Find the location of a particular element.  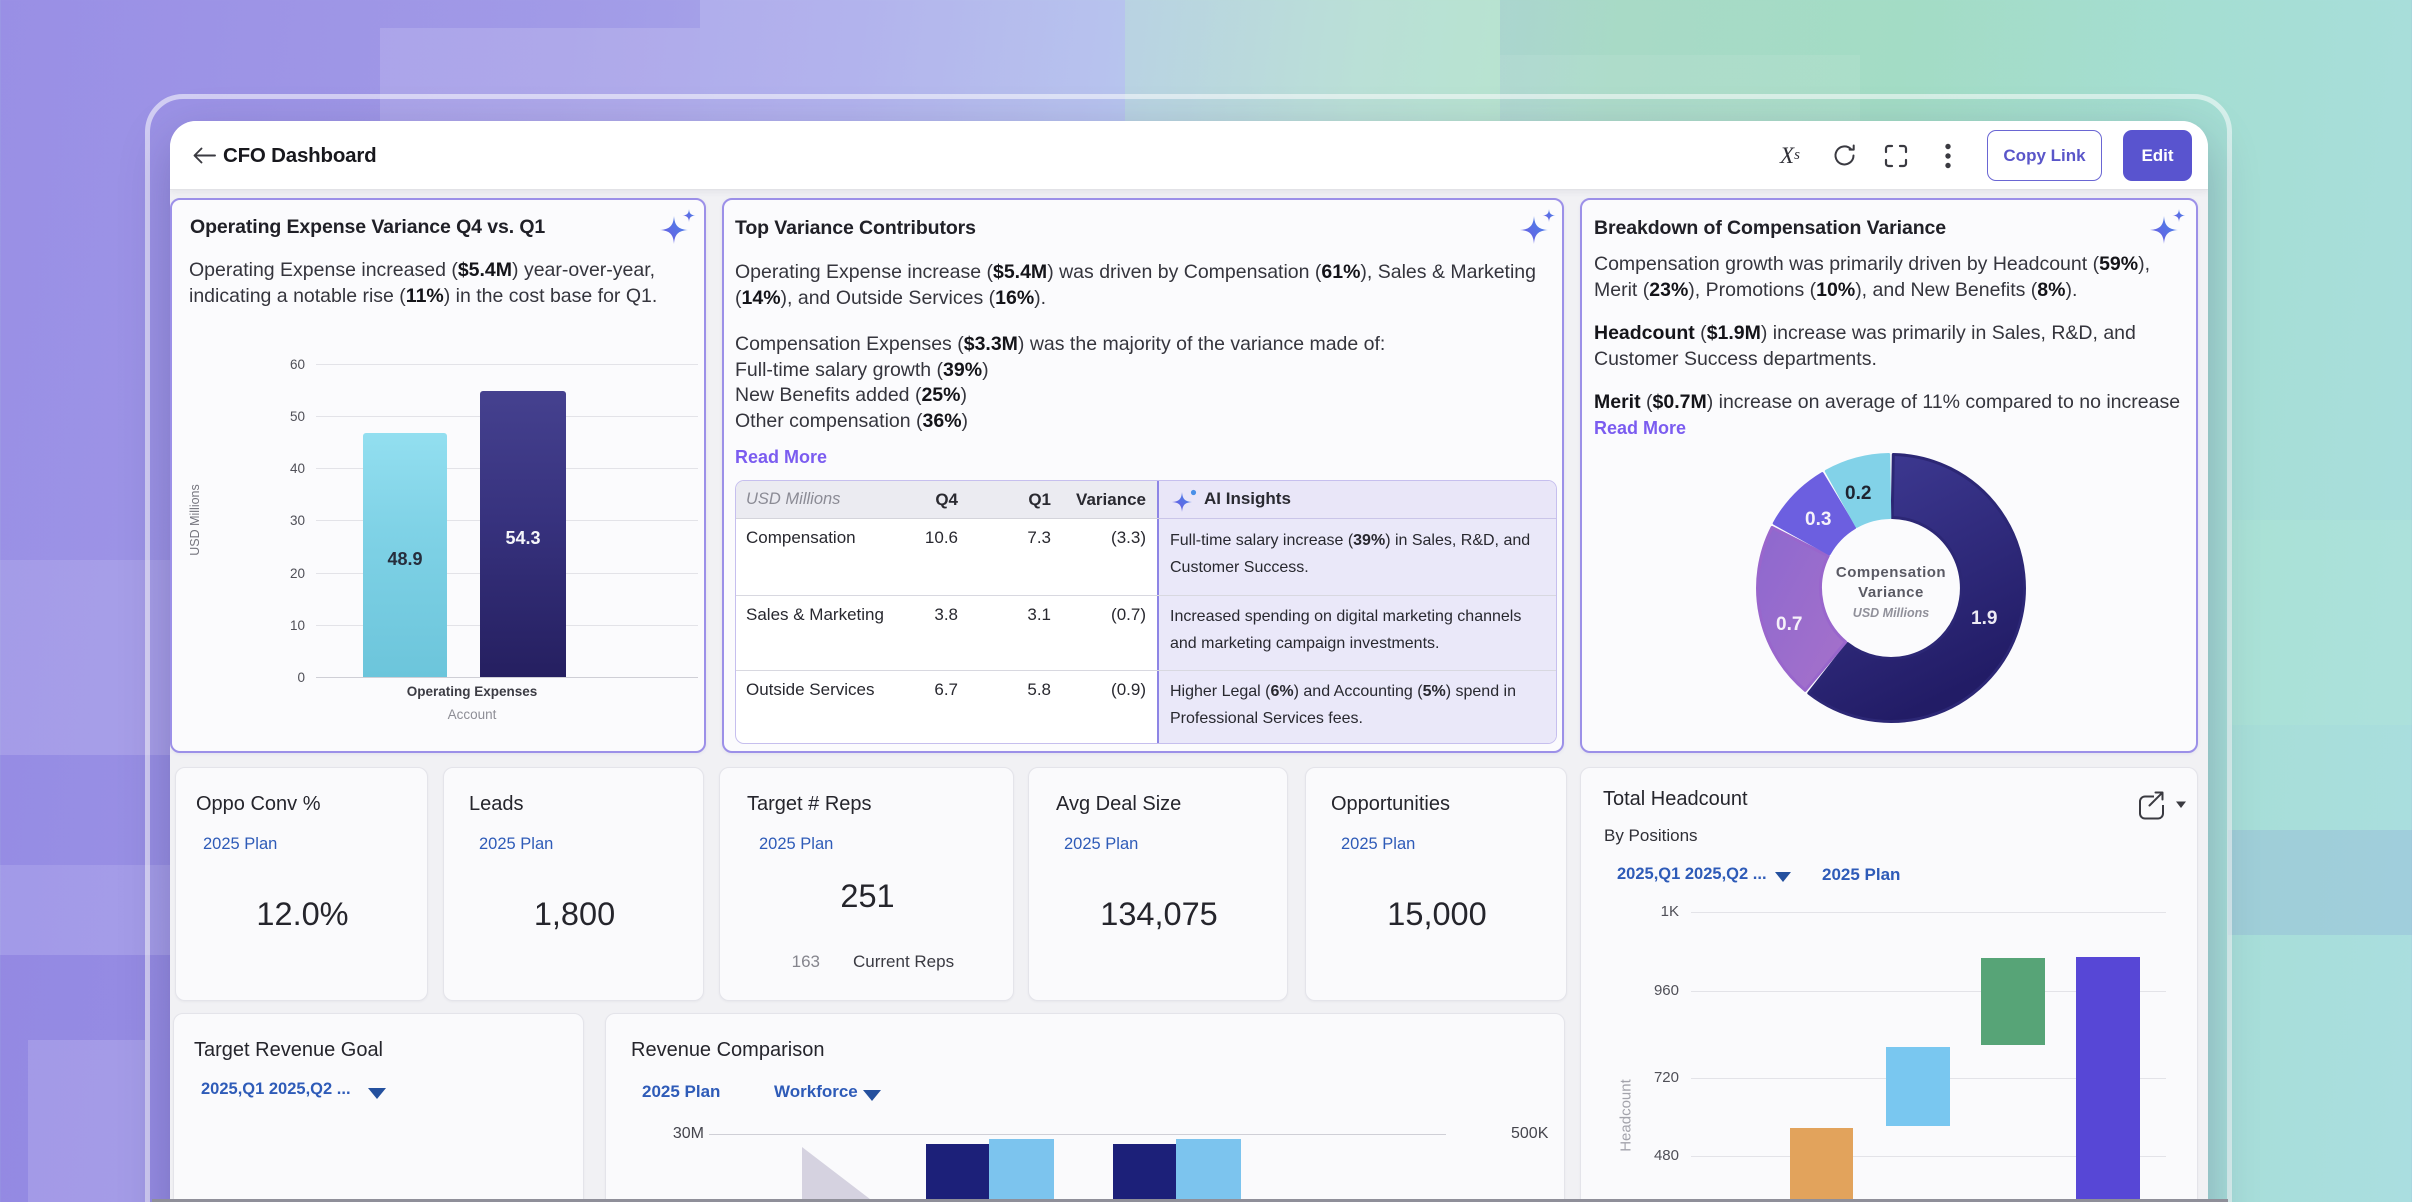

svg-text: 0.3 is located at coordinates (1818, 519).